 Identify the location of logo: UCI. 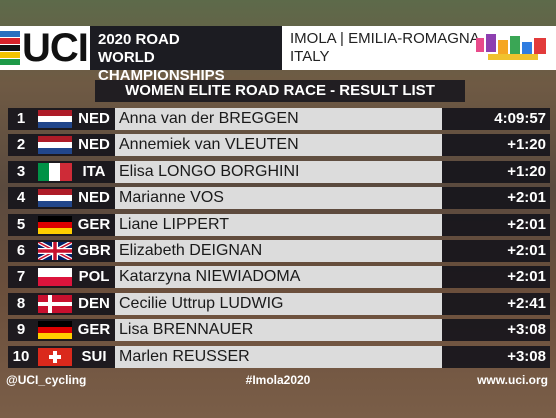
(55, 48).